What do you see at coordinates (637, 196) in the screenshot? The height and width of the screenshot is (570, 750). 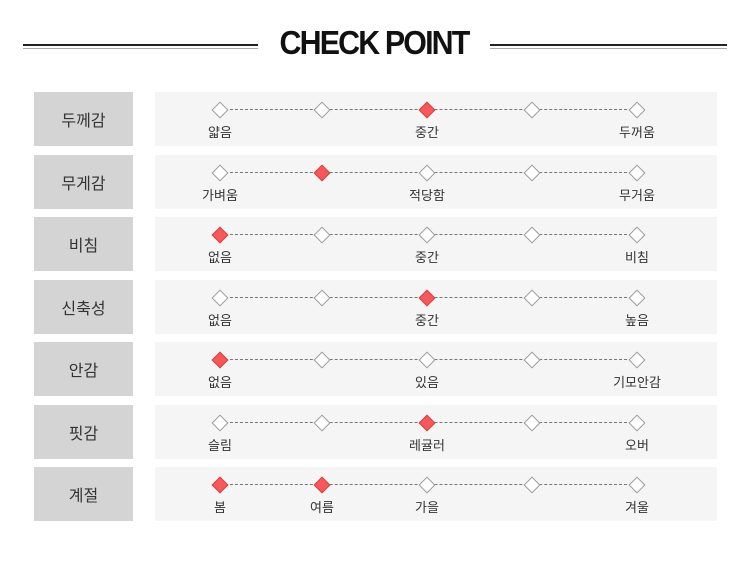 I see `scale-option-label: 무거움` at bounding box center [637, 196].